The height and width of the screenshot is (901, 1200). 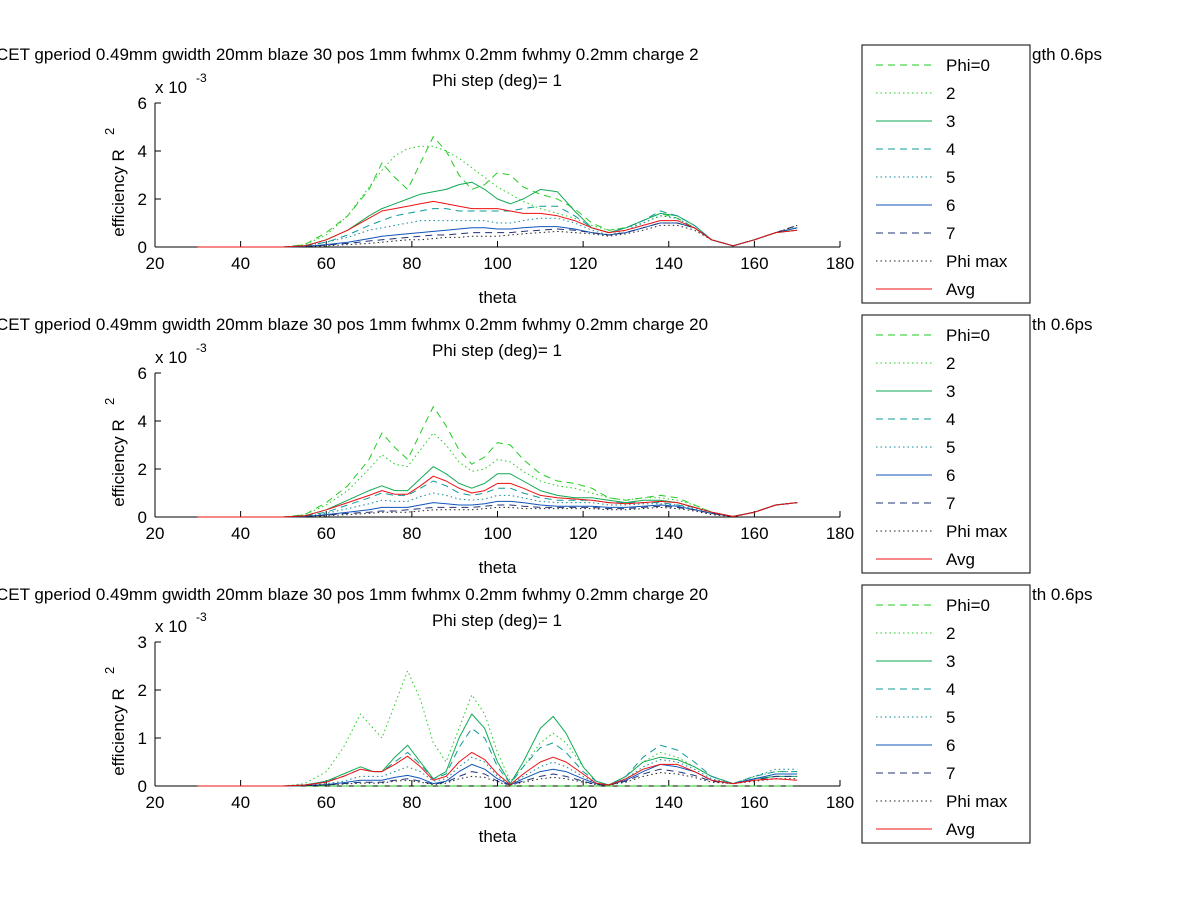 What do you see at coordinates (960, 829) in the screenshot?
I see `legend-label: Avg` at bounding box center [960, 829].